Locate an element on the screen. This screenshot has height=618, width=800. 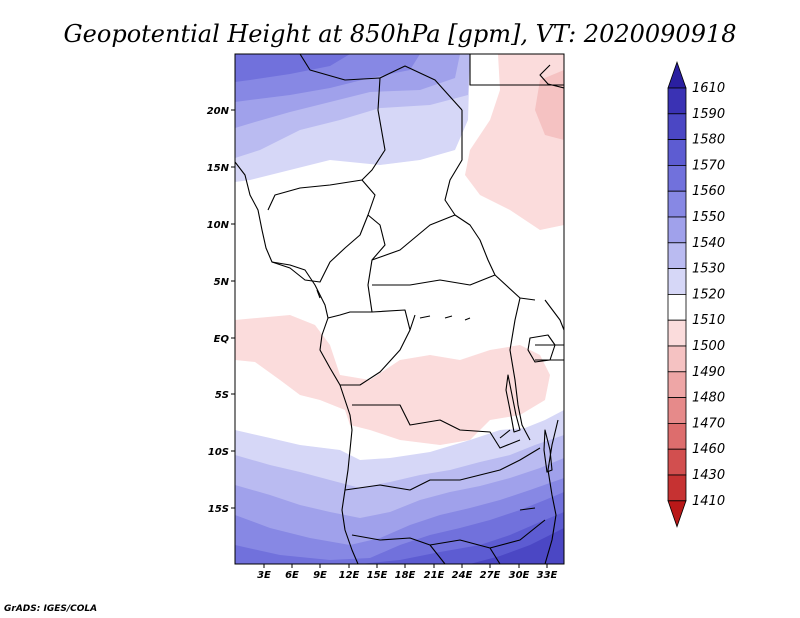
lon-ticks: 3E 6E 9E 12E 15E 18E 21E 24E 27E 30E 33E is located at coordinates (407, 572).